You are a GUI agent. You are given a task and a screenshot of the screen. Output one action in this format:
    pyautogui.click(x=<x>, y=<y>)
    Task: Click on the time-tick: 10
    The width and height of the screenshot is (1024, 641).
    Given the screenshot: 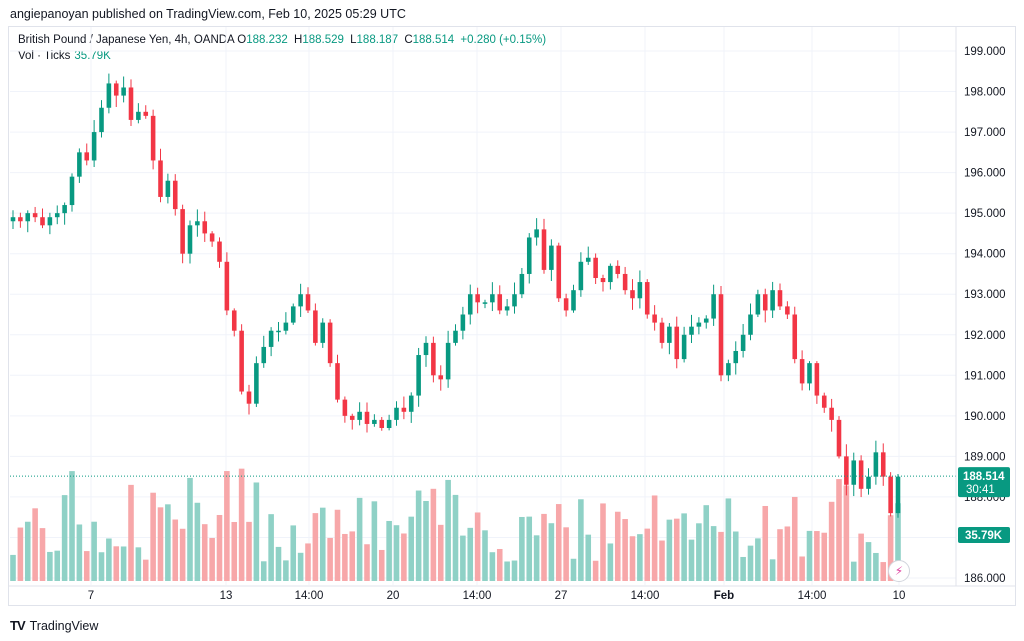 What is the action you would take?
    pyautogui.click(x=899, y=596)
    